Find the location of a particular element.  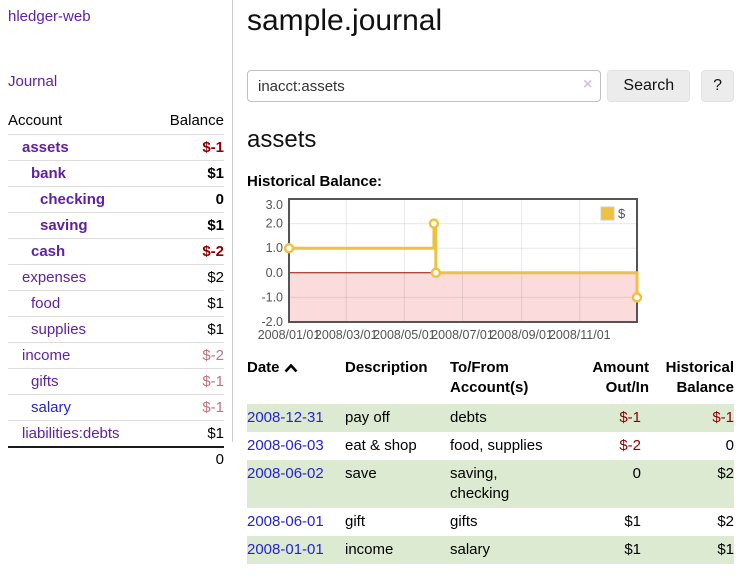

svg-text: 2008/07/01 is located at coordinates (462, 335).